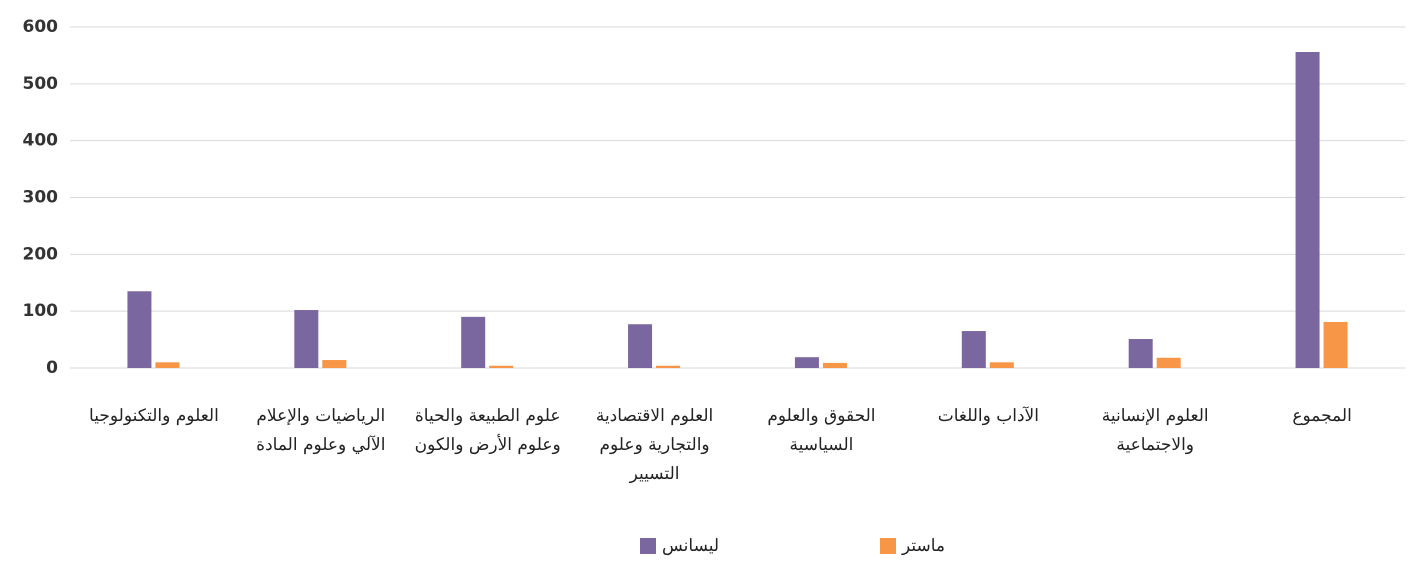  I want to click on y-tick-label: 200, so click(41, 254).